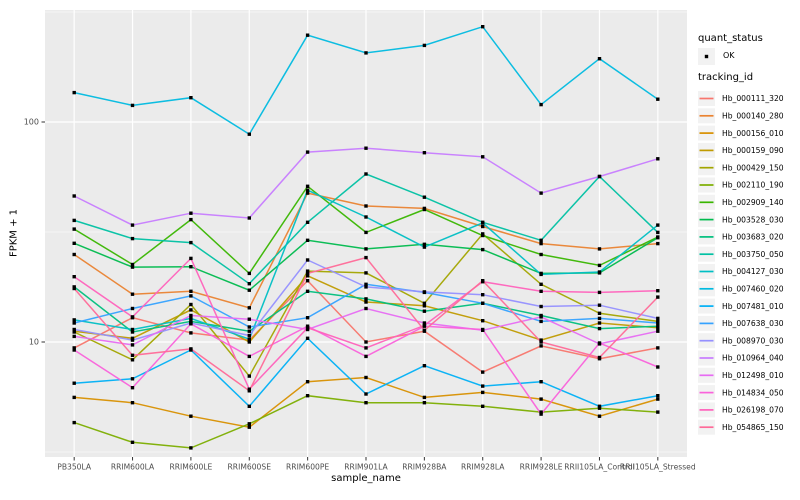 Image resolution: width=800 pixels, height=500 pixels. What do you see at coordinates (729, 55) in the screenshot?
I see `legend-label-ok: OK` at bounding box center [729, 55].